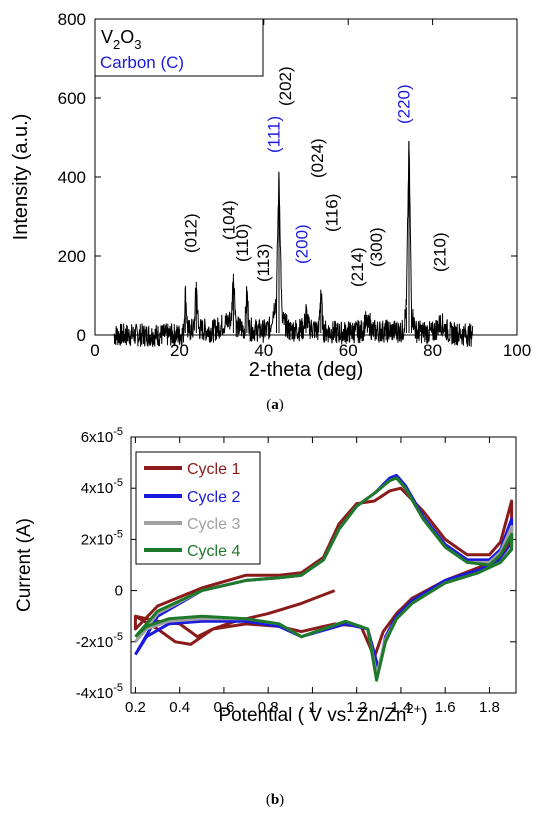 Image resolution: width=550 pixels, height=819 pixels. I want to click on cv-xtick-label: 0.6, so click(224, 707).